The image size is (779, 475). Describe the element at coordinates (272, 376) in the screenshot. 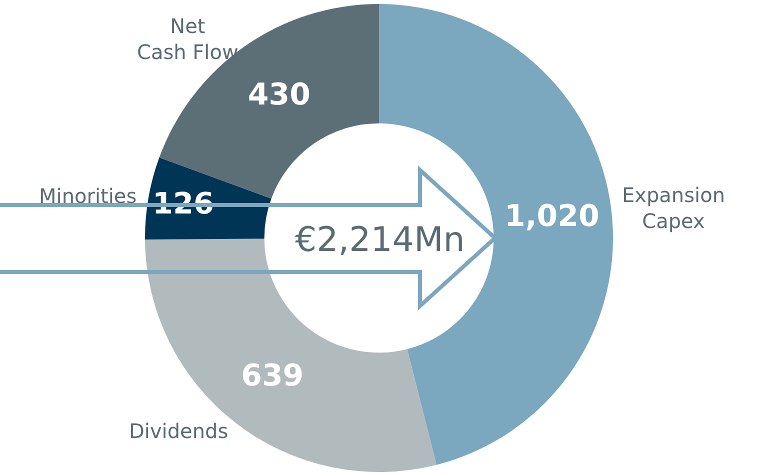

I see `data-label: 639` at that location.